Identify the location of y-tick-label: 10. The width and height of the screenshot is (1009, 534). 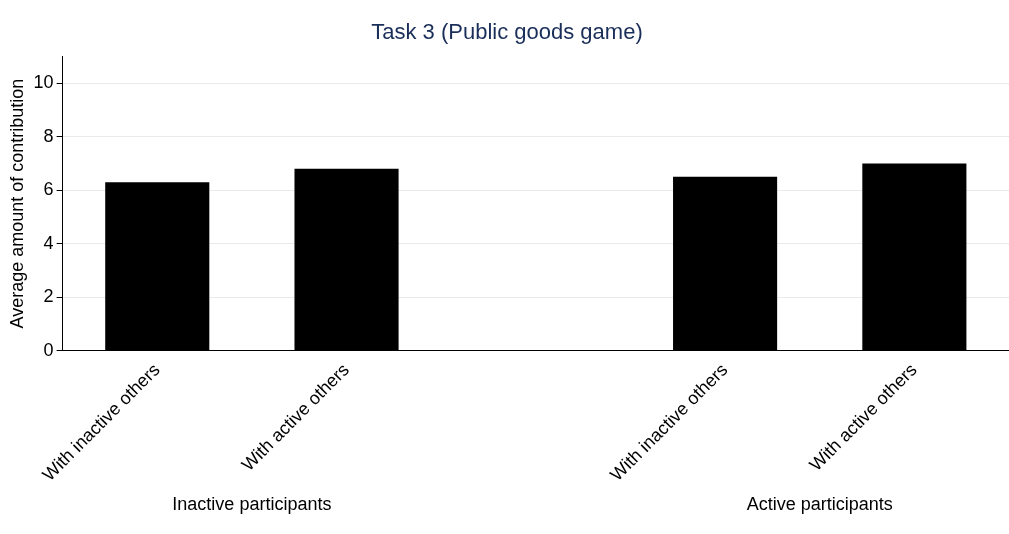
(43, 82).